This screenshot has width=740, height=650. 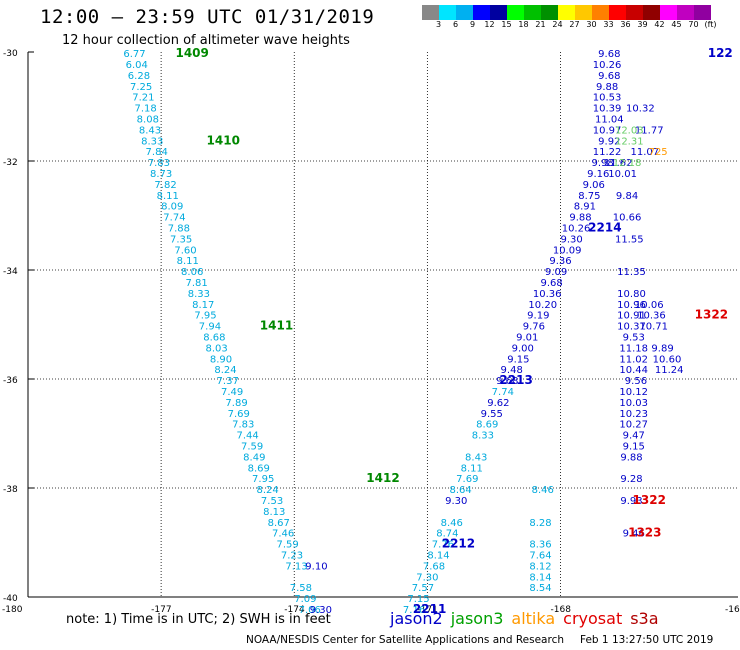 I want to click on data-point-label: 725, so click(x=658, y=152).